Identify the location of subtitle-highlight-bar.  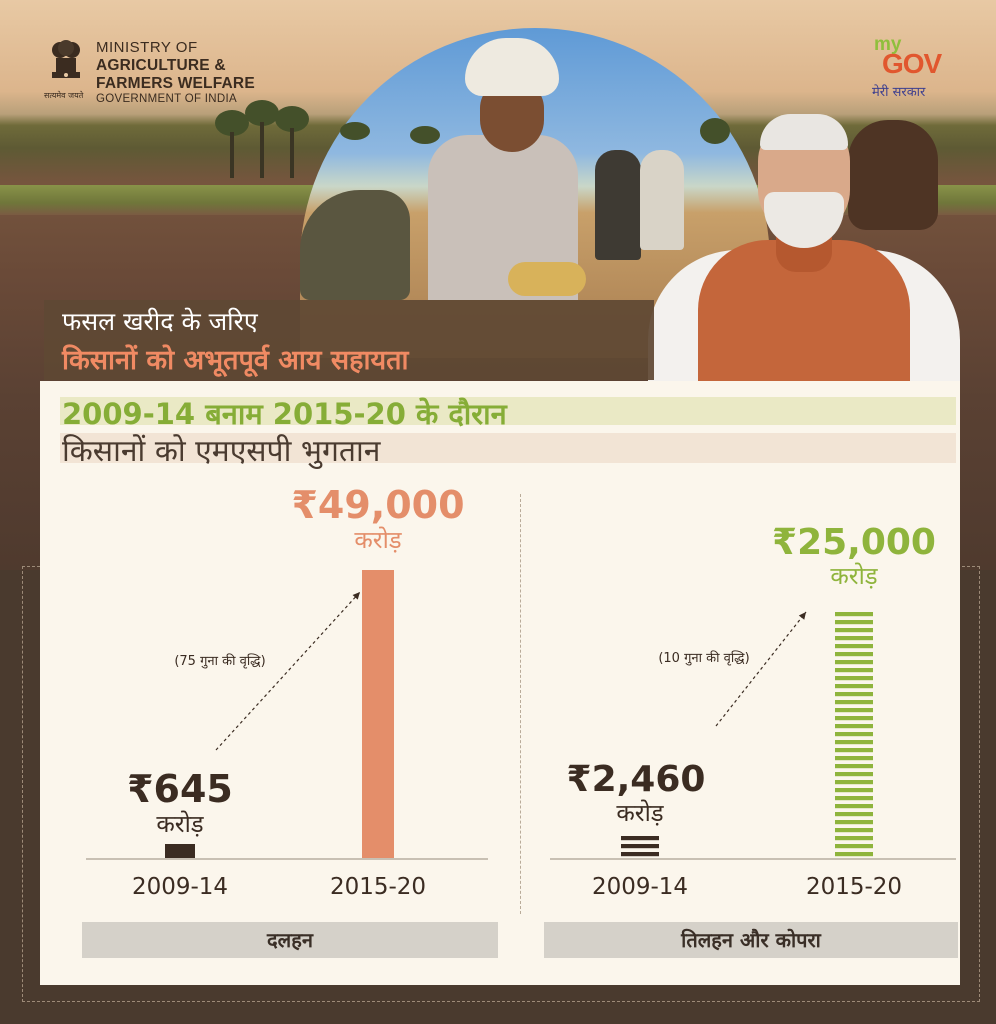
(508, 448).